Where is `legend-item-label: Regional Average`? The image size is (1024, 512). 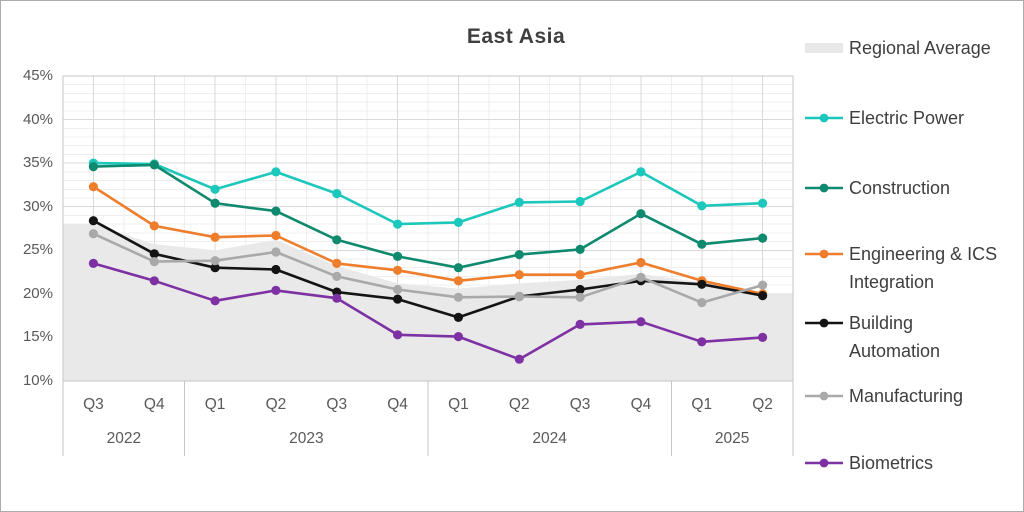
legend-item-label: Regional Average is located at coordinates (920, 48).